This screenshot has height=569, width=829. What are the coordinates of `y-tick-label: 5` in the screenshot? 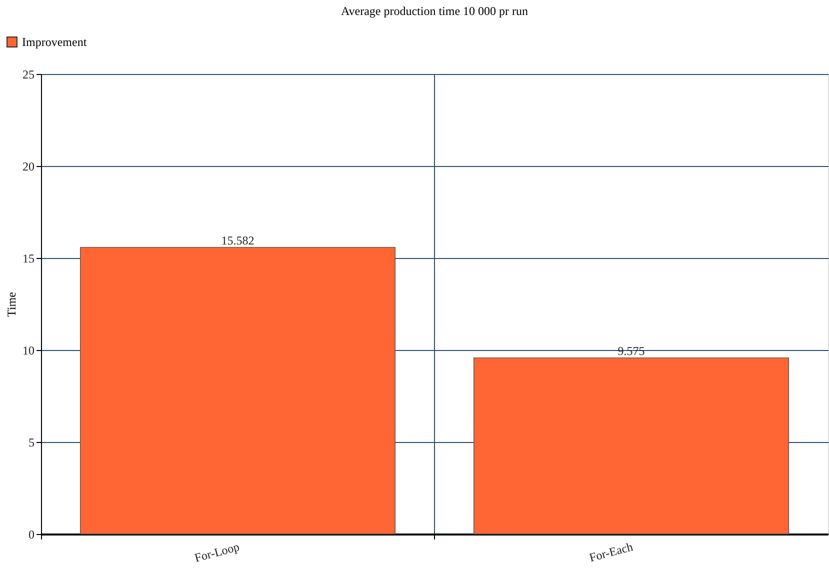 It's located at (31, 443).